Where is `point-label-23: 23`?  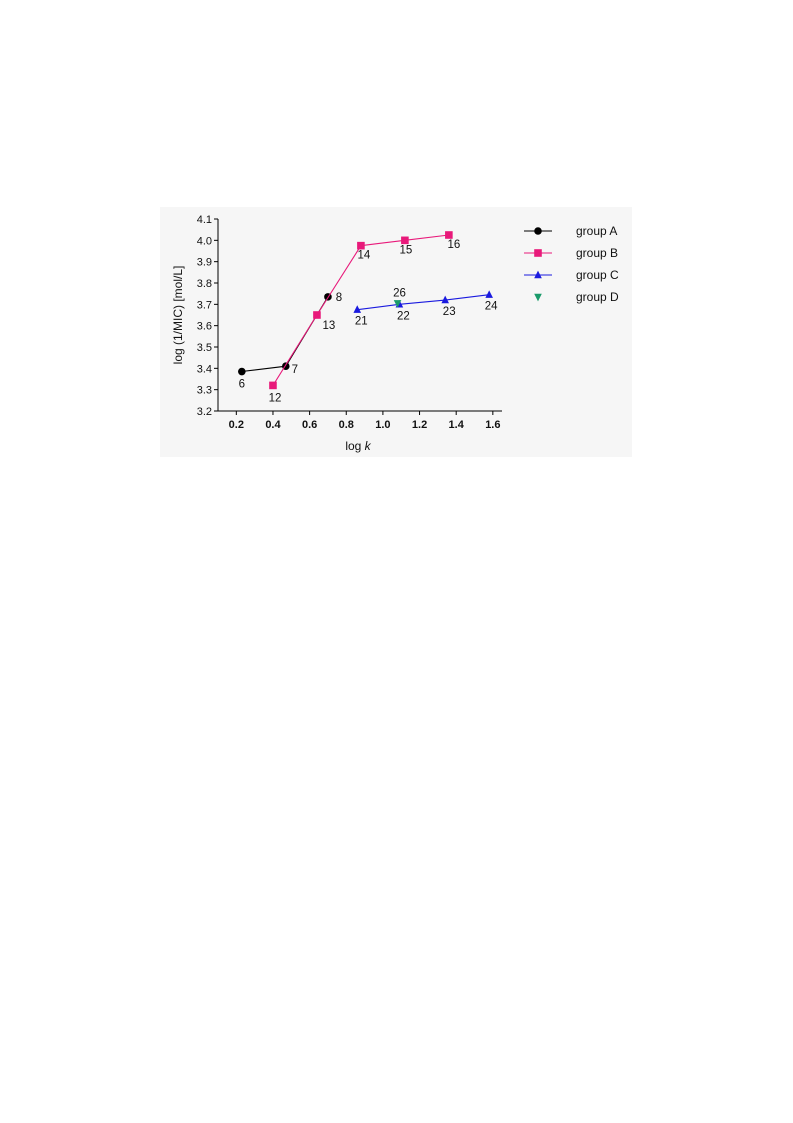 point-label-23: 23 is located at coordinates (449, 312).